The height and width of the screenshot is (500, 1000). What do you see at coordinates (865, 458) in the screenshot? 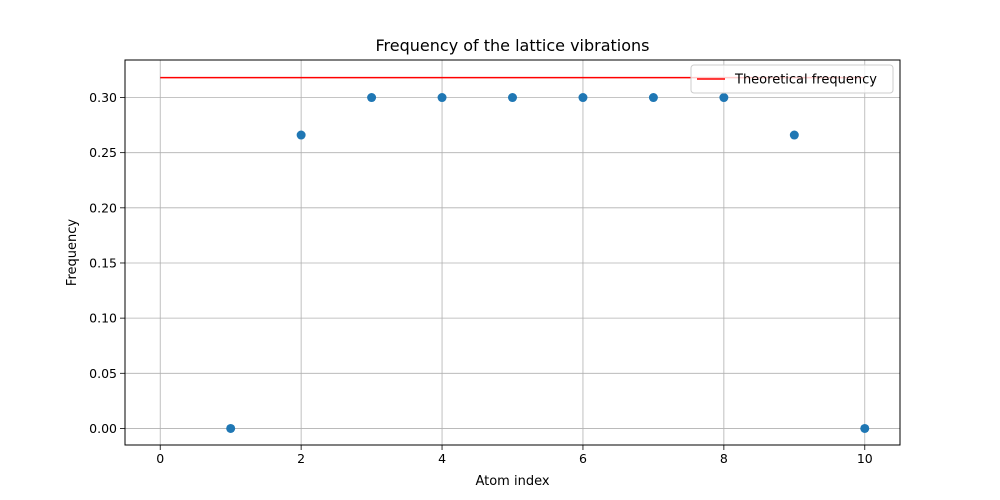
I see `x-tick-label: 10` at bounding box center [865, 458].